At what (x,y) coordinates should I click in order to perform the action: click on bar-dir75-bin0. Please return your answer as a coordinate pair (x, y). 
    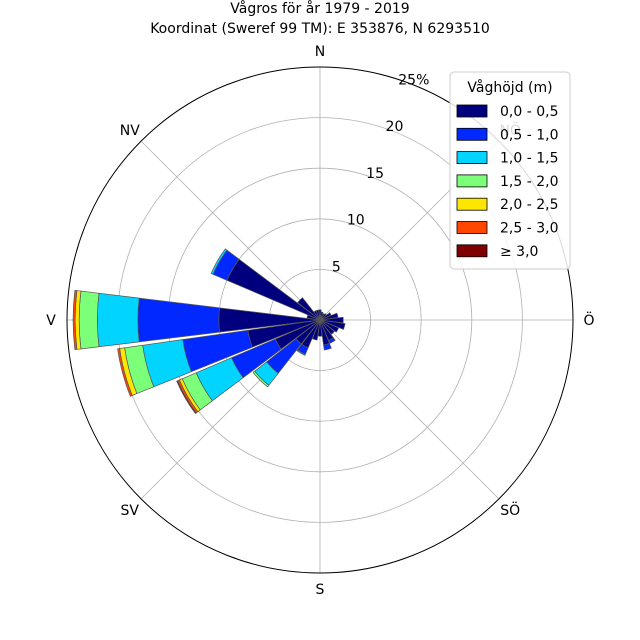
    Looking at the image, I should click on (329, 316).